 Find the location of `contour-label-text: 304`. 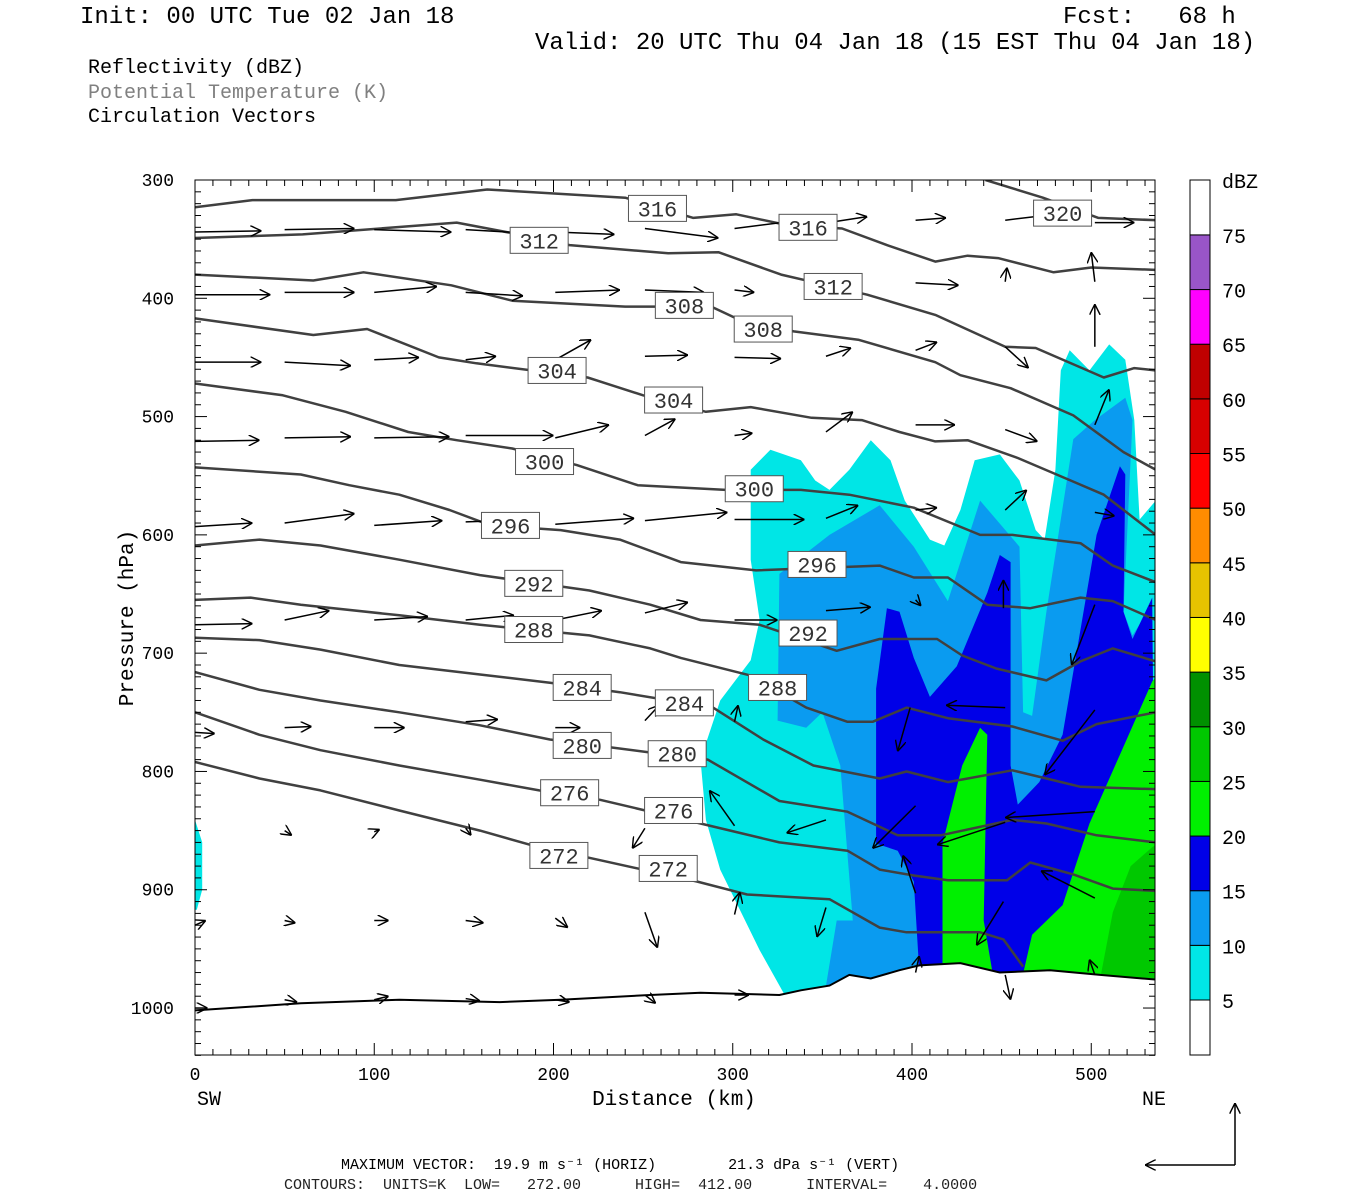

contour-label-text: 304 is located at coordinates (674, 402).